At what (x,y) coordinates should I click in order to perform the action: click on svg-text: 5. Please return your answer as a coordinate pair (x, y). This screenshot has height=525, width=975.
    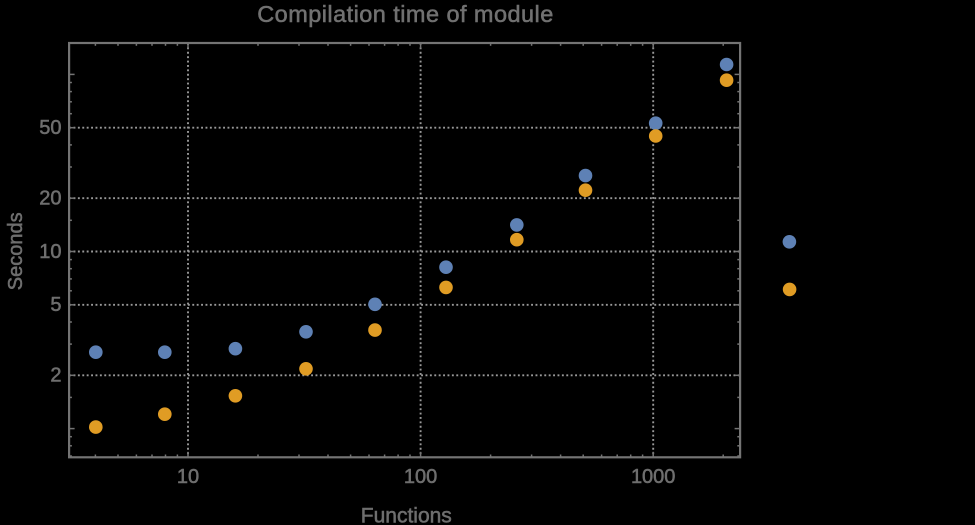
    Looking at the image, I should click on (55, 305).